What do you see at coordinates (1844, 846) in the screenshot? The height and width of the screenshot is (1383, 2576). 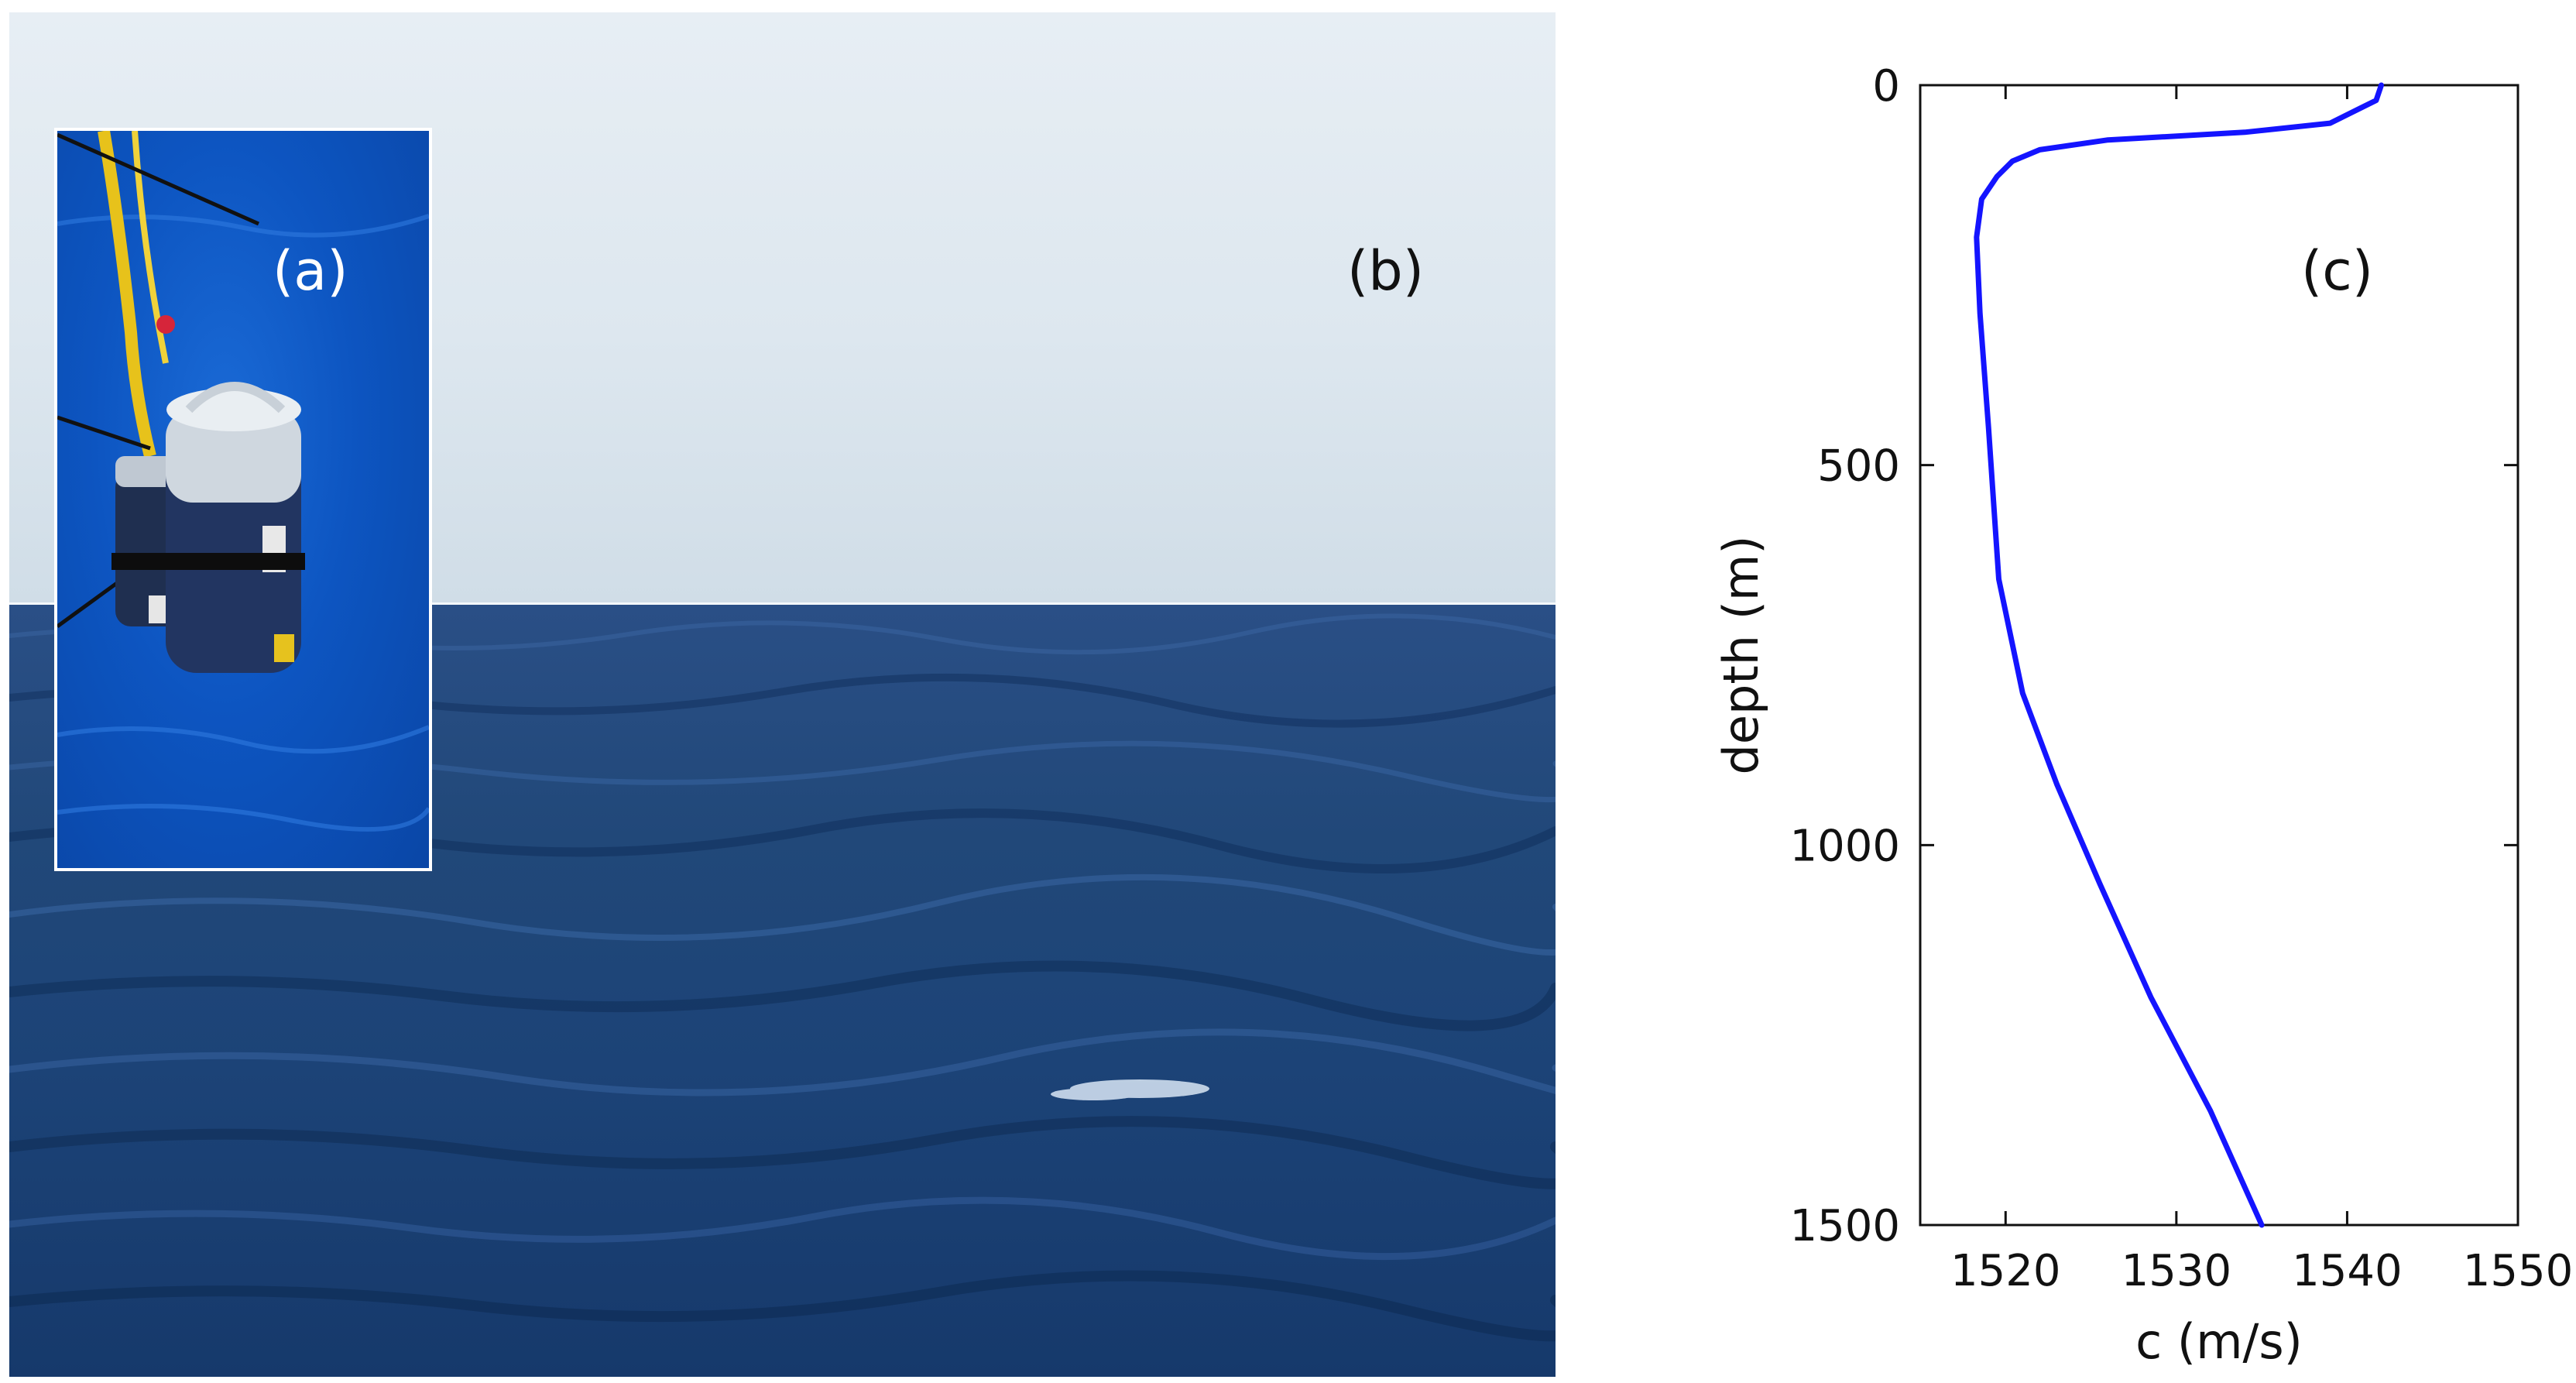 I see `y-tick-label: 1000` at bounding box center [1844, 846].